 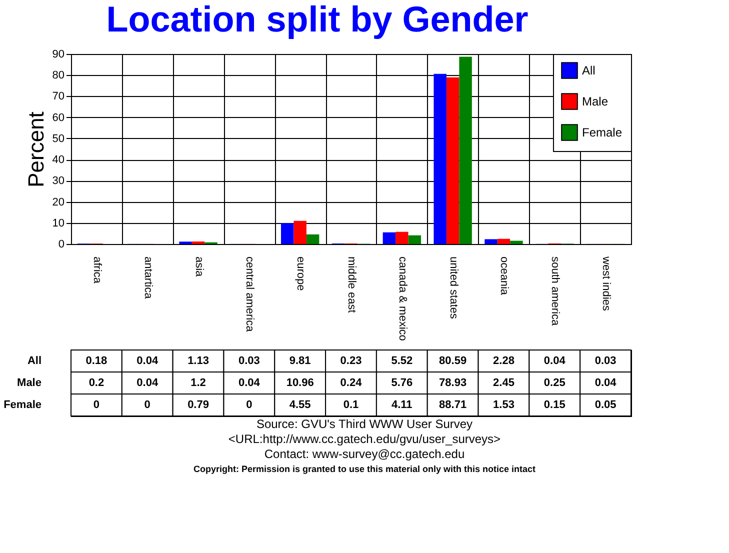 I want to click on x-tick-label: europe, so click(x=300, y=273).